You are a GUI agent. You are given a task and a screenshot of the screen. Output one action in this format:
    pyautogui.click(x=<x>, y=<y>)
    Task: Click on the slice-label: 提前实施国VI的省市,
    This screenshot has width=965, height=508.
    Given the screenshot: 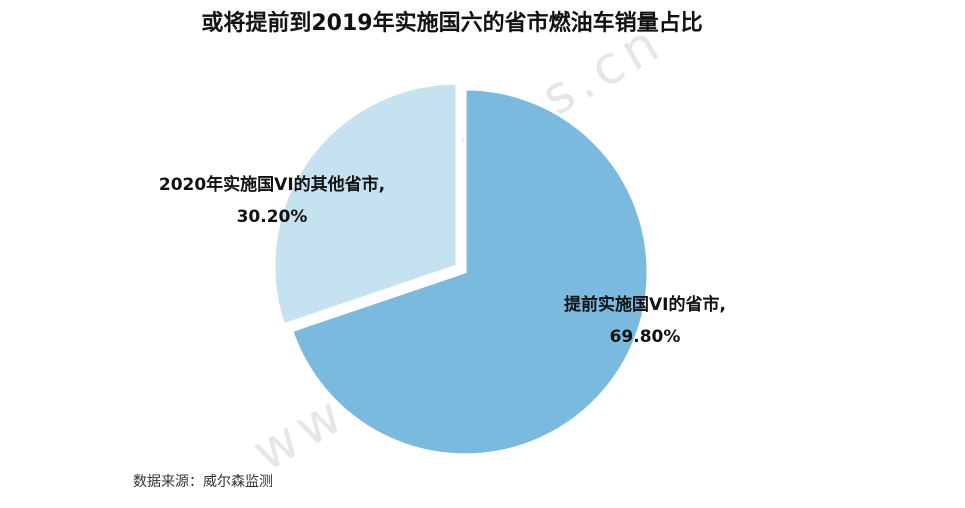 What is the action you would take?
    pyautogui.click(x=645, y=304)
    